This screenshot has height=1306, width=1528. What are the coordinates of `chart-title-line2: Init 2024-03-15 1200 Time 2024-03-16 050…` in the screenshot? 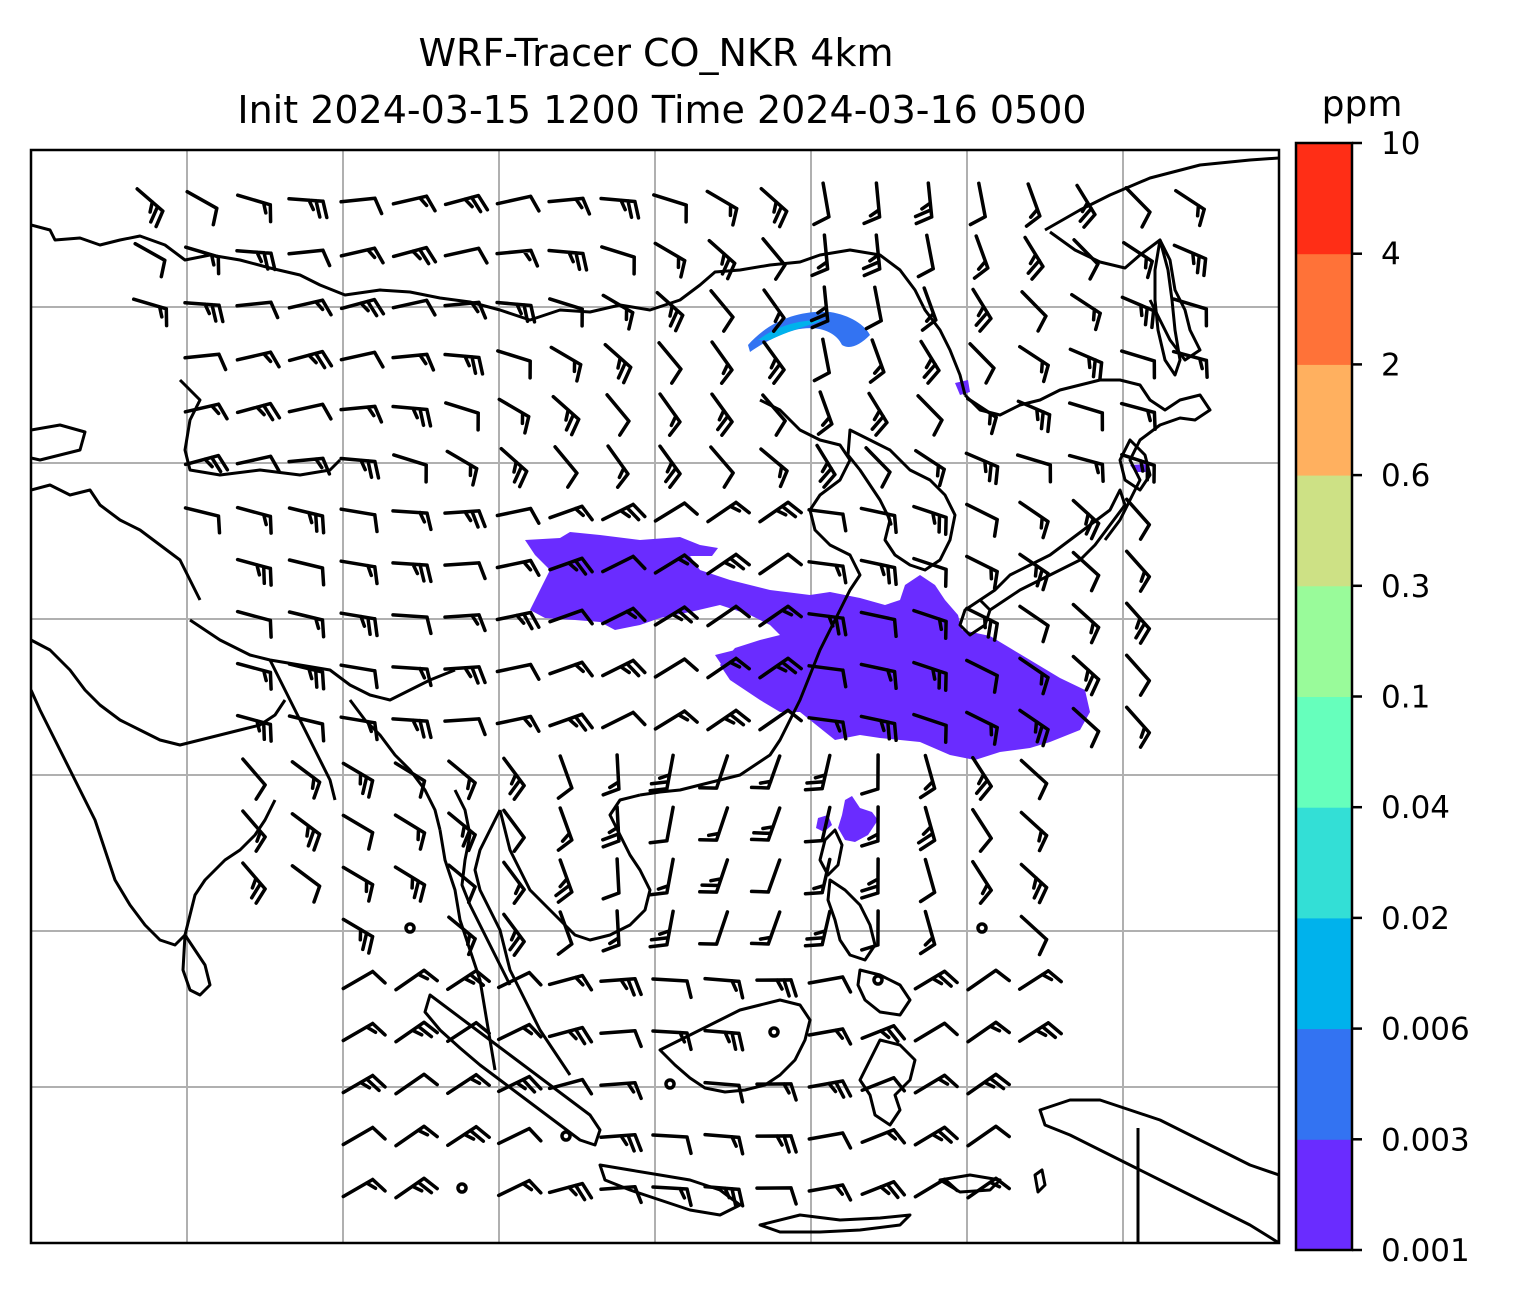 It's located at (661, 110).